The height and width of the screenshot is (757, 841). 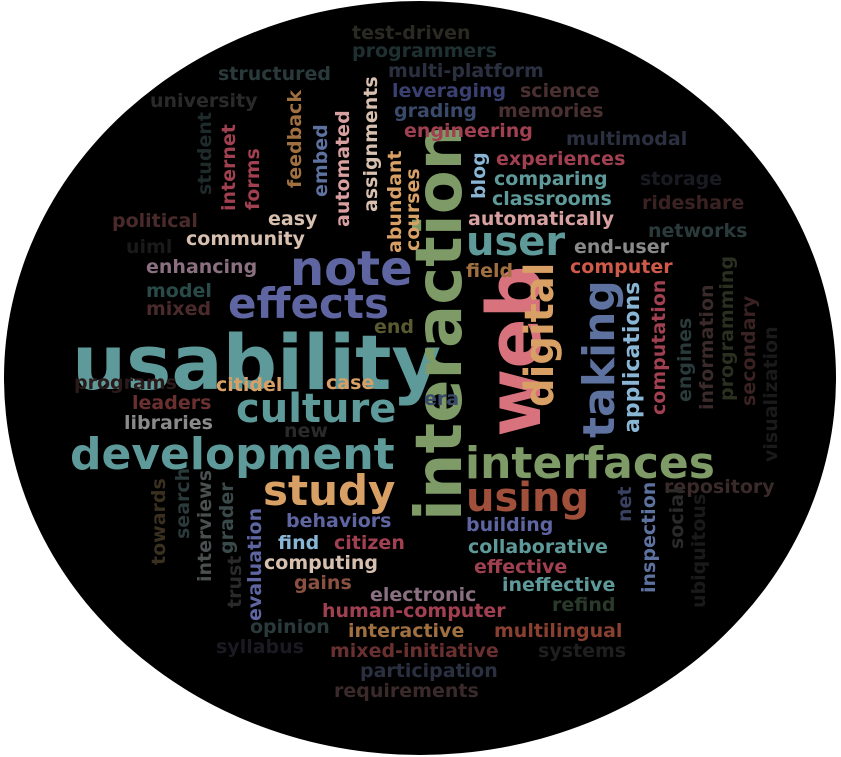 I want to click on cloud-word: student, so click(x=205, y=153).